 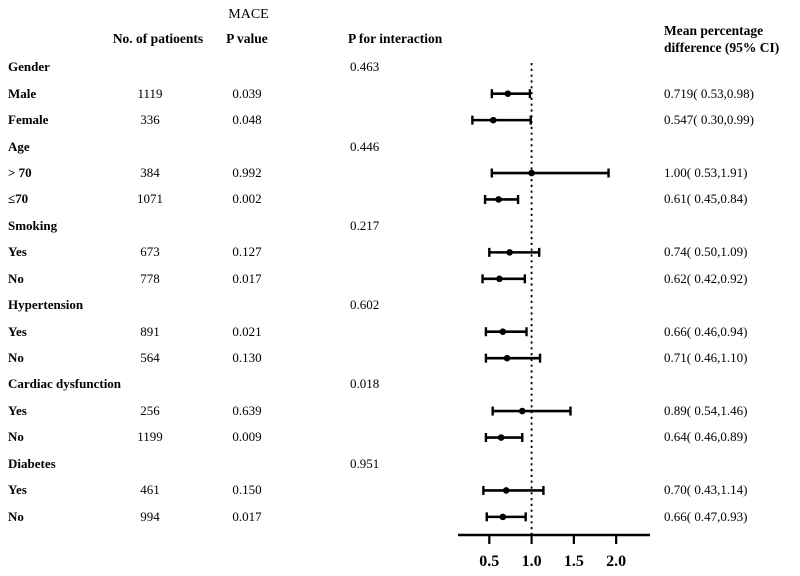 What do you see at coordinates (365, 67) in the screenshot?
I see `p-interaction-value: 0.463` at bounding box center [365, 67].